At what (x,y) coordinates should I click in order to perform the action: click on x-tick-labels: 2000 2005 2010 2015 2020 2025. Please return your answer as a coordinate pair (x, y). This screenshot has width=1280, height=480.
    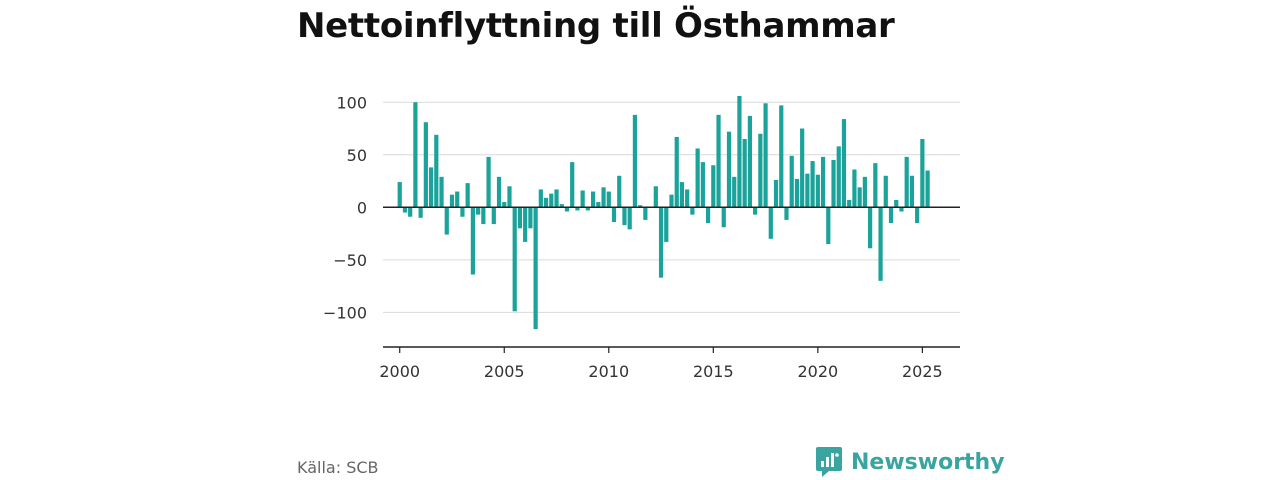
    Looking at the image, I should click on (661, 364).